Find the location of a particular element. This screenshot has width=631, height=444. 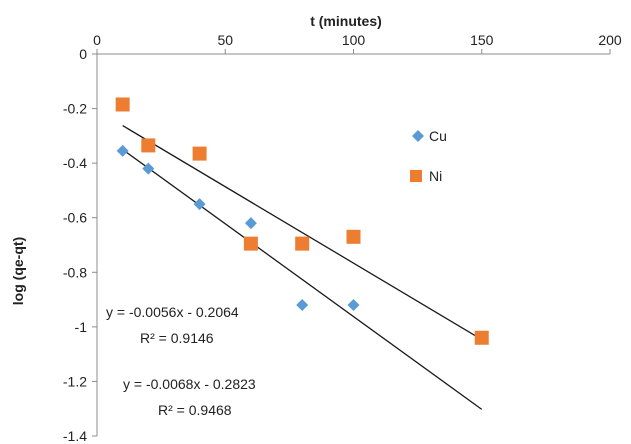

equation-ni: y = -0.0056x - 0.2064 is located at coordinates (172, 312).